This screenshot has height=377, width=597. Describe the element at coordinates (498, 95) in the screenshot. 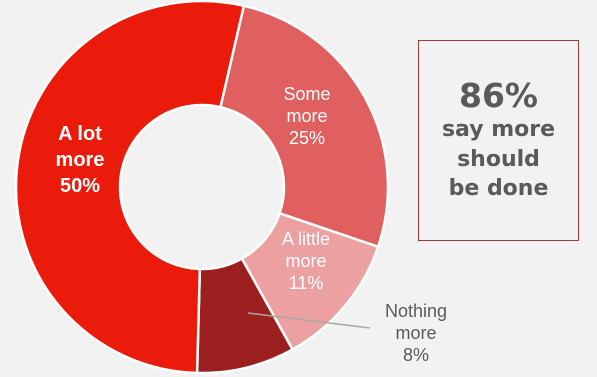

I see `callout-value: 86%` at that location.